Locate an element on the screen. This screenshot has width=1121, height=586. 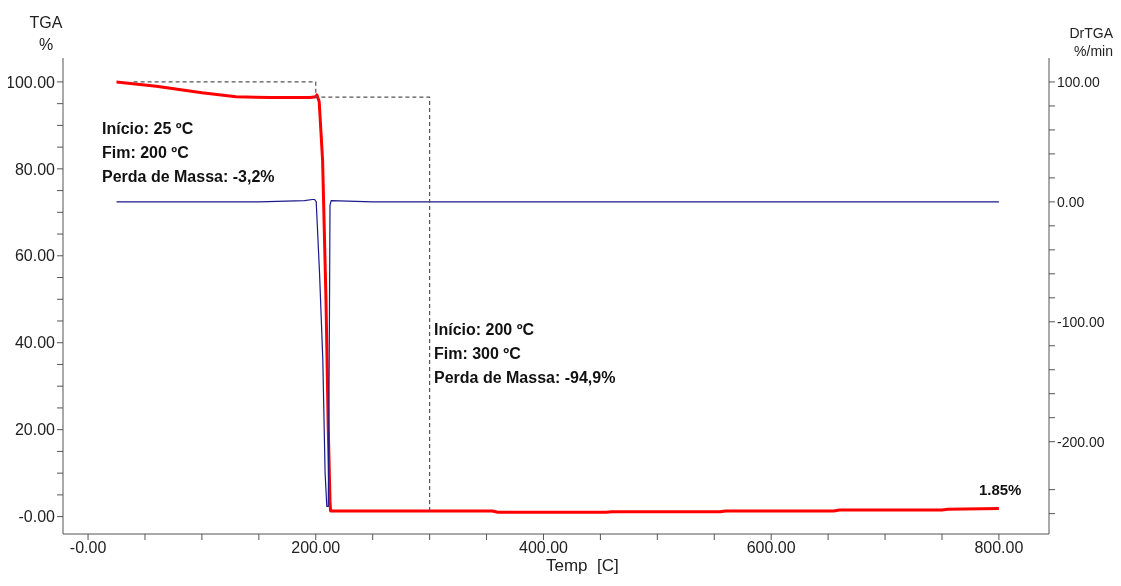
annotation: Fim: 300 ºC is located at coordinates (477, 354).